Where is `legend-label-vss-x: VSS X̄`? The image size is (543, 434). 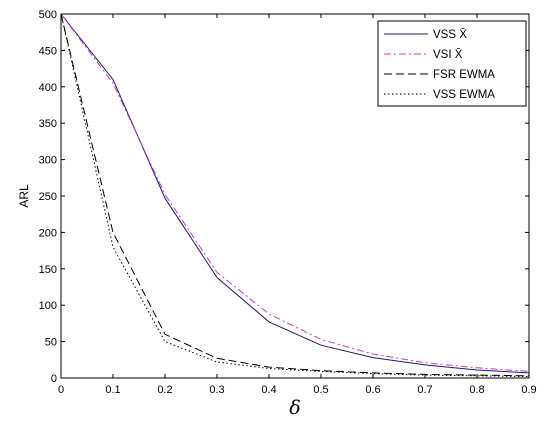
legend-label-vss-x: VSS X̄ is located at coordinates (450, 34).